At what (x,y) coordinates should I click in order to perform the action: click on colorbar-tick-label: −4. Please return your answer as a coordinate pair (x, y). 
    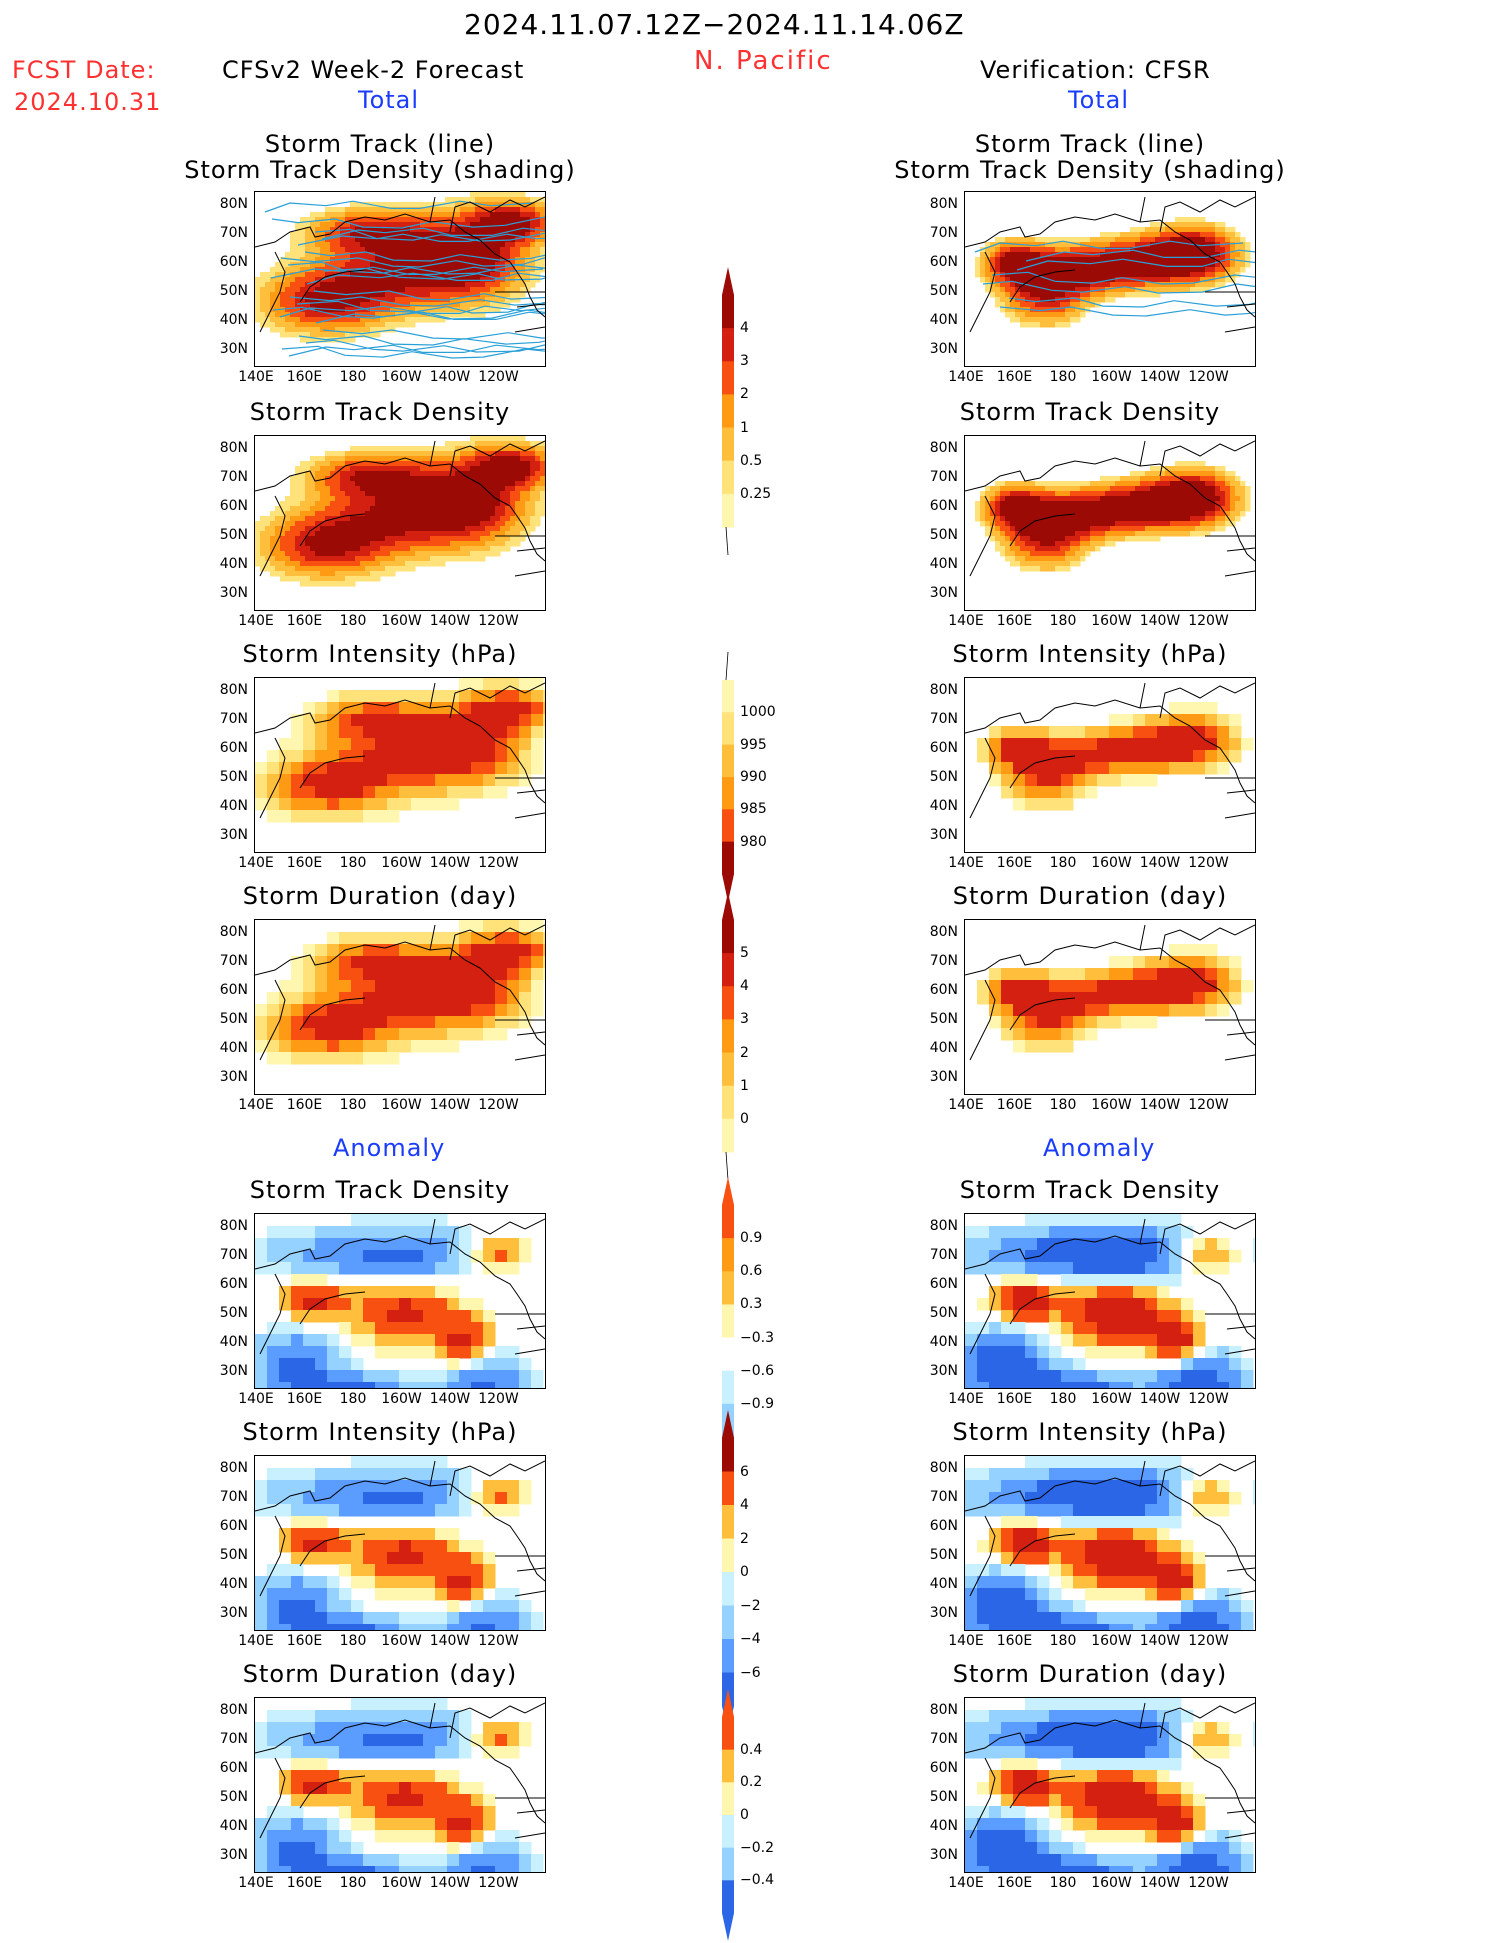
    Looking at the image, I should click on (750, 1639).